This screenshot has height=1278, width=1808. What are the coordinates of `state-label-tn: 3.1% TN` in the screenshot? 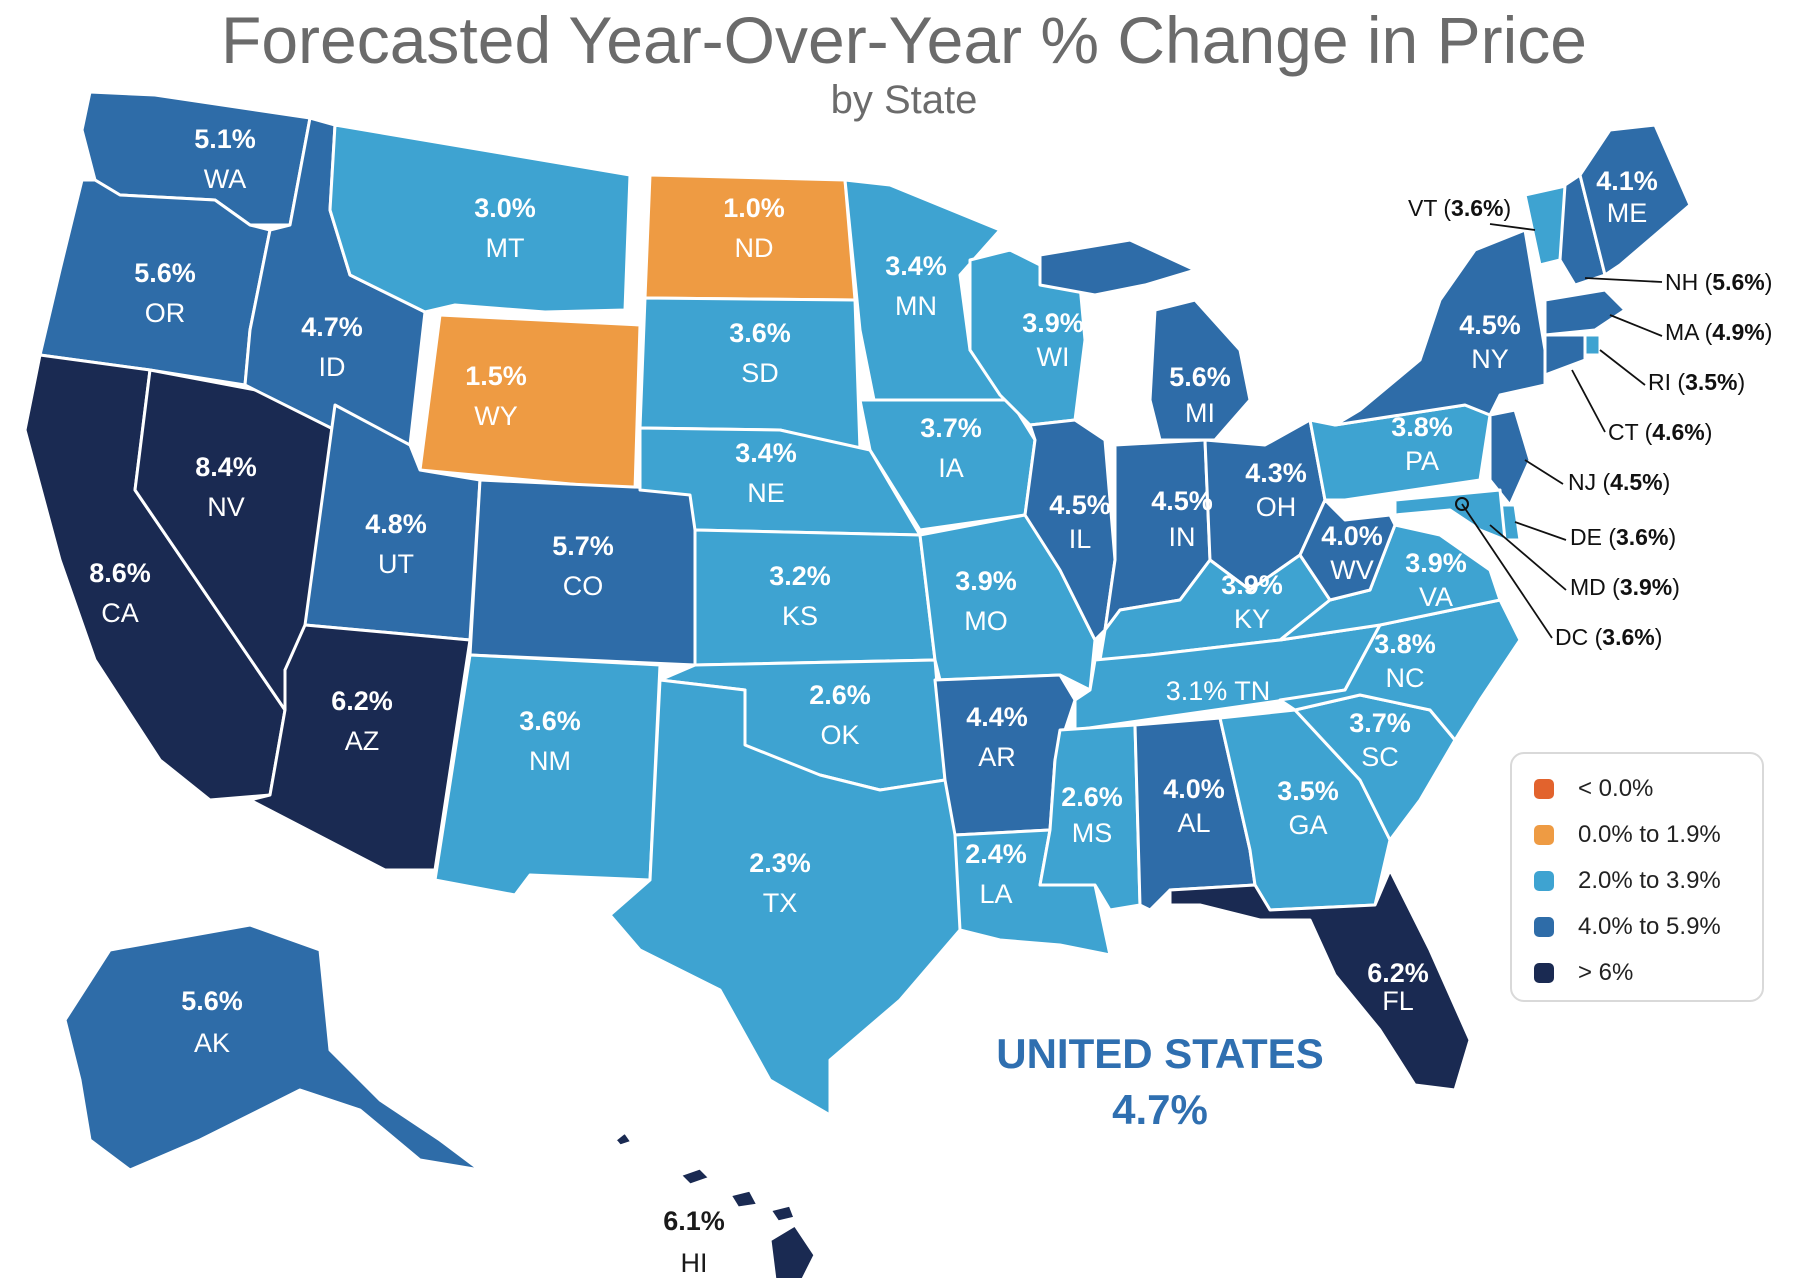 It's located at (1218, 691).